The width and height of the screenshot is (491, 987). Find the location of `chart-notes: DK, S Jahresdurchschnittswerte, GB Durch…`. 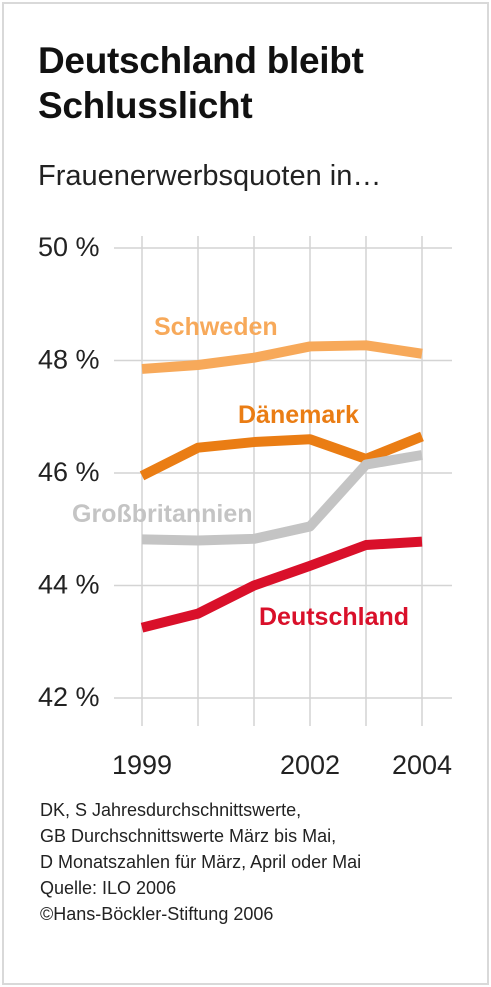

chart-notes: DK, S Jahresdurchschnittswerte, GB Durch… is located at coordinates (260, 862).